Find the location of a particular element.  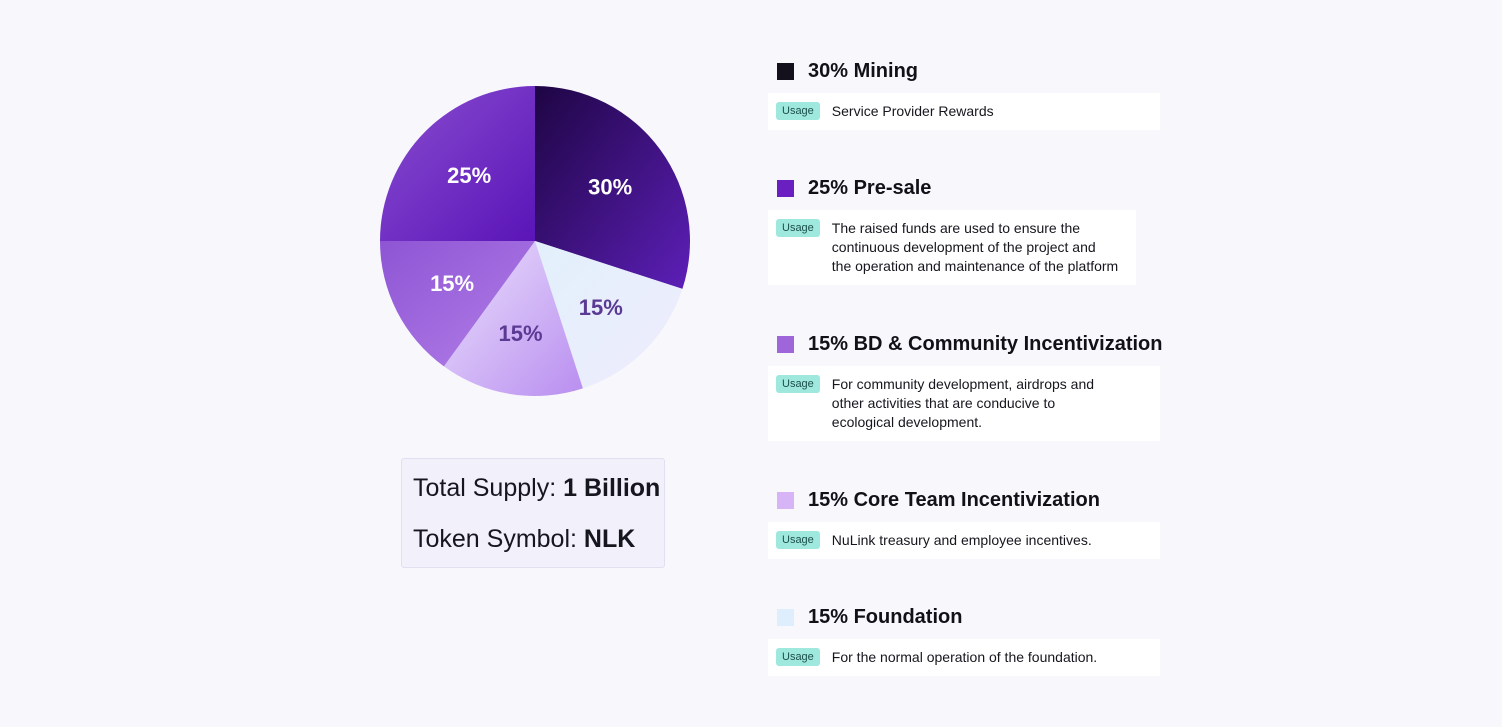

usage-text: NuLink treasury and employee incentives. is located at coordinates (962, 540).